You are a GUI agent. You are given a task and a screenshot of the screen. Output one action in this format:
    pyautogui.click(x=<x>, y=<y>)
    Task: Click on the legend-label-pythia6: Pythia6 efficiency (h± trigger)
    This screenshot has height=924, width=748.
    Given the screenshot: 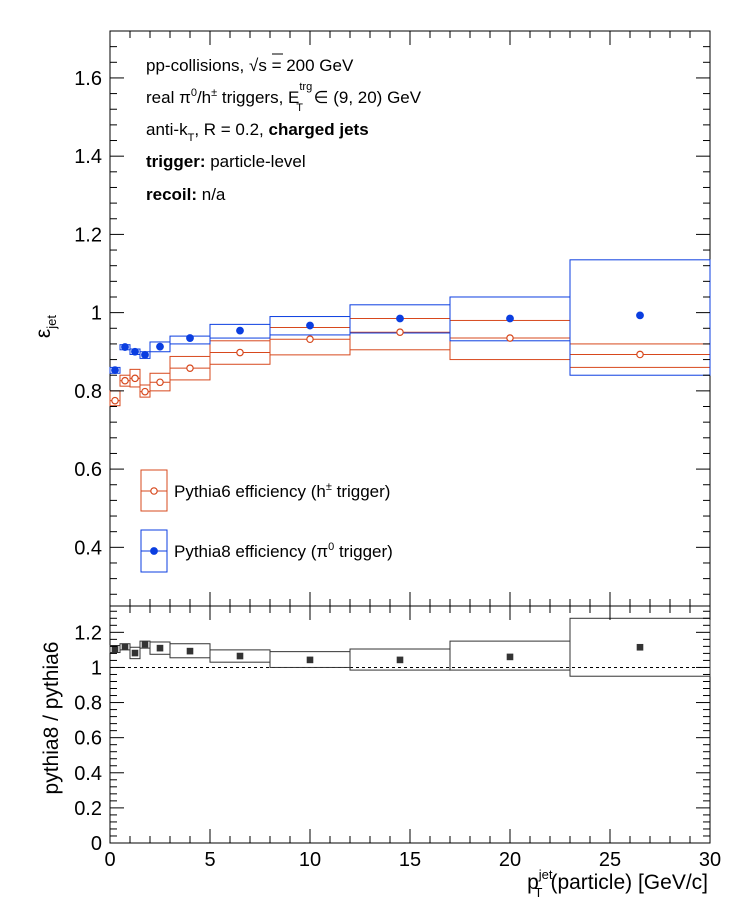 What is the action you would take?
    pyautogui.click(x=282, y=491)
    